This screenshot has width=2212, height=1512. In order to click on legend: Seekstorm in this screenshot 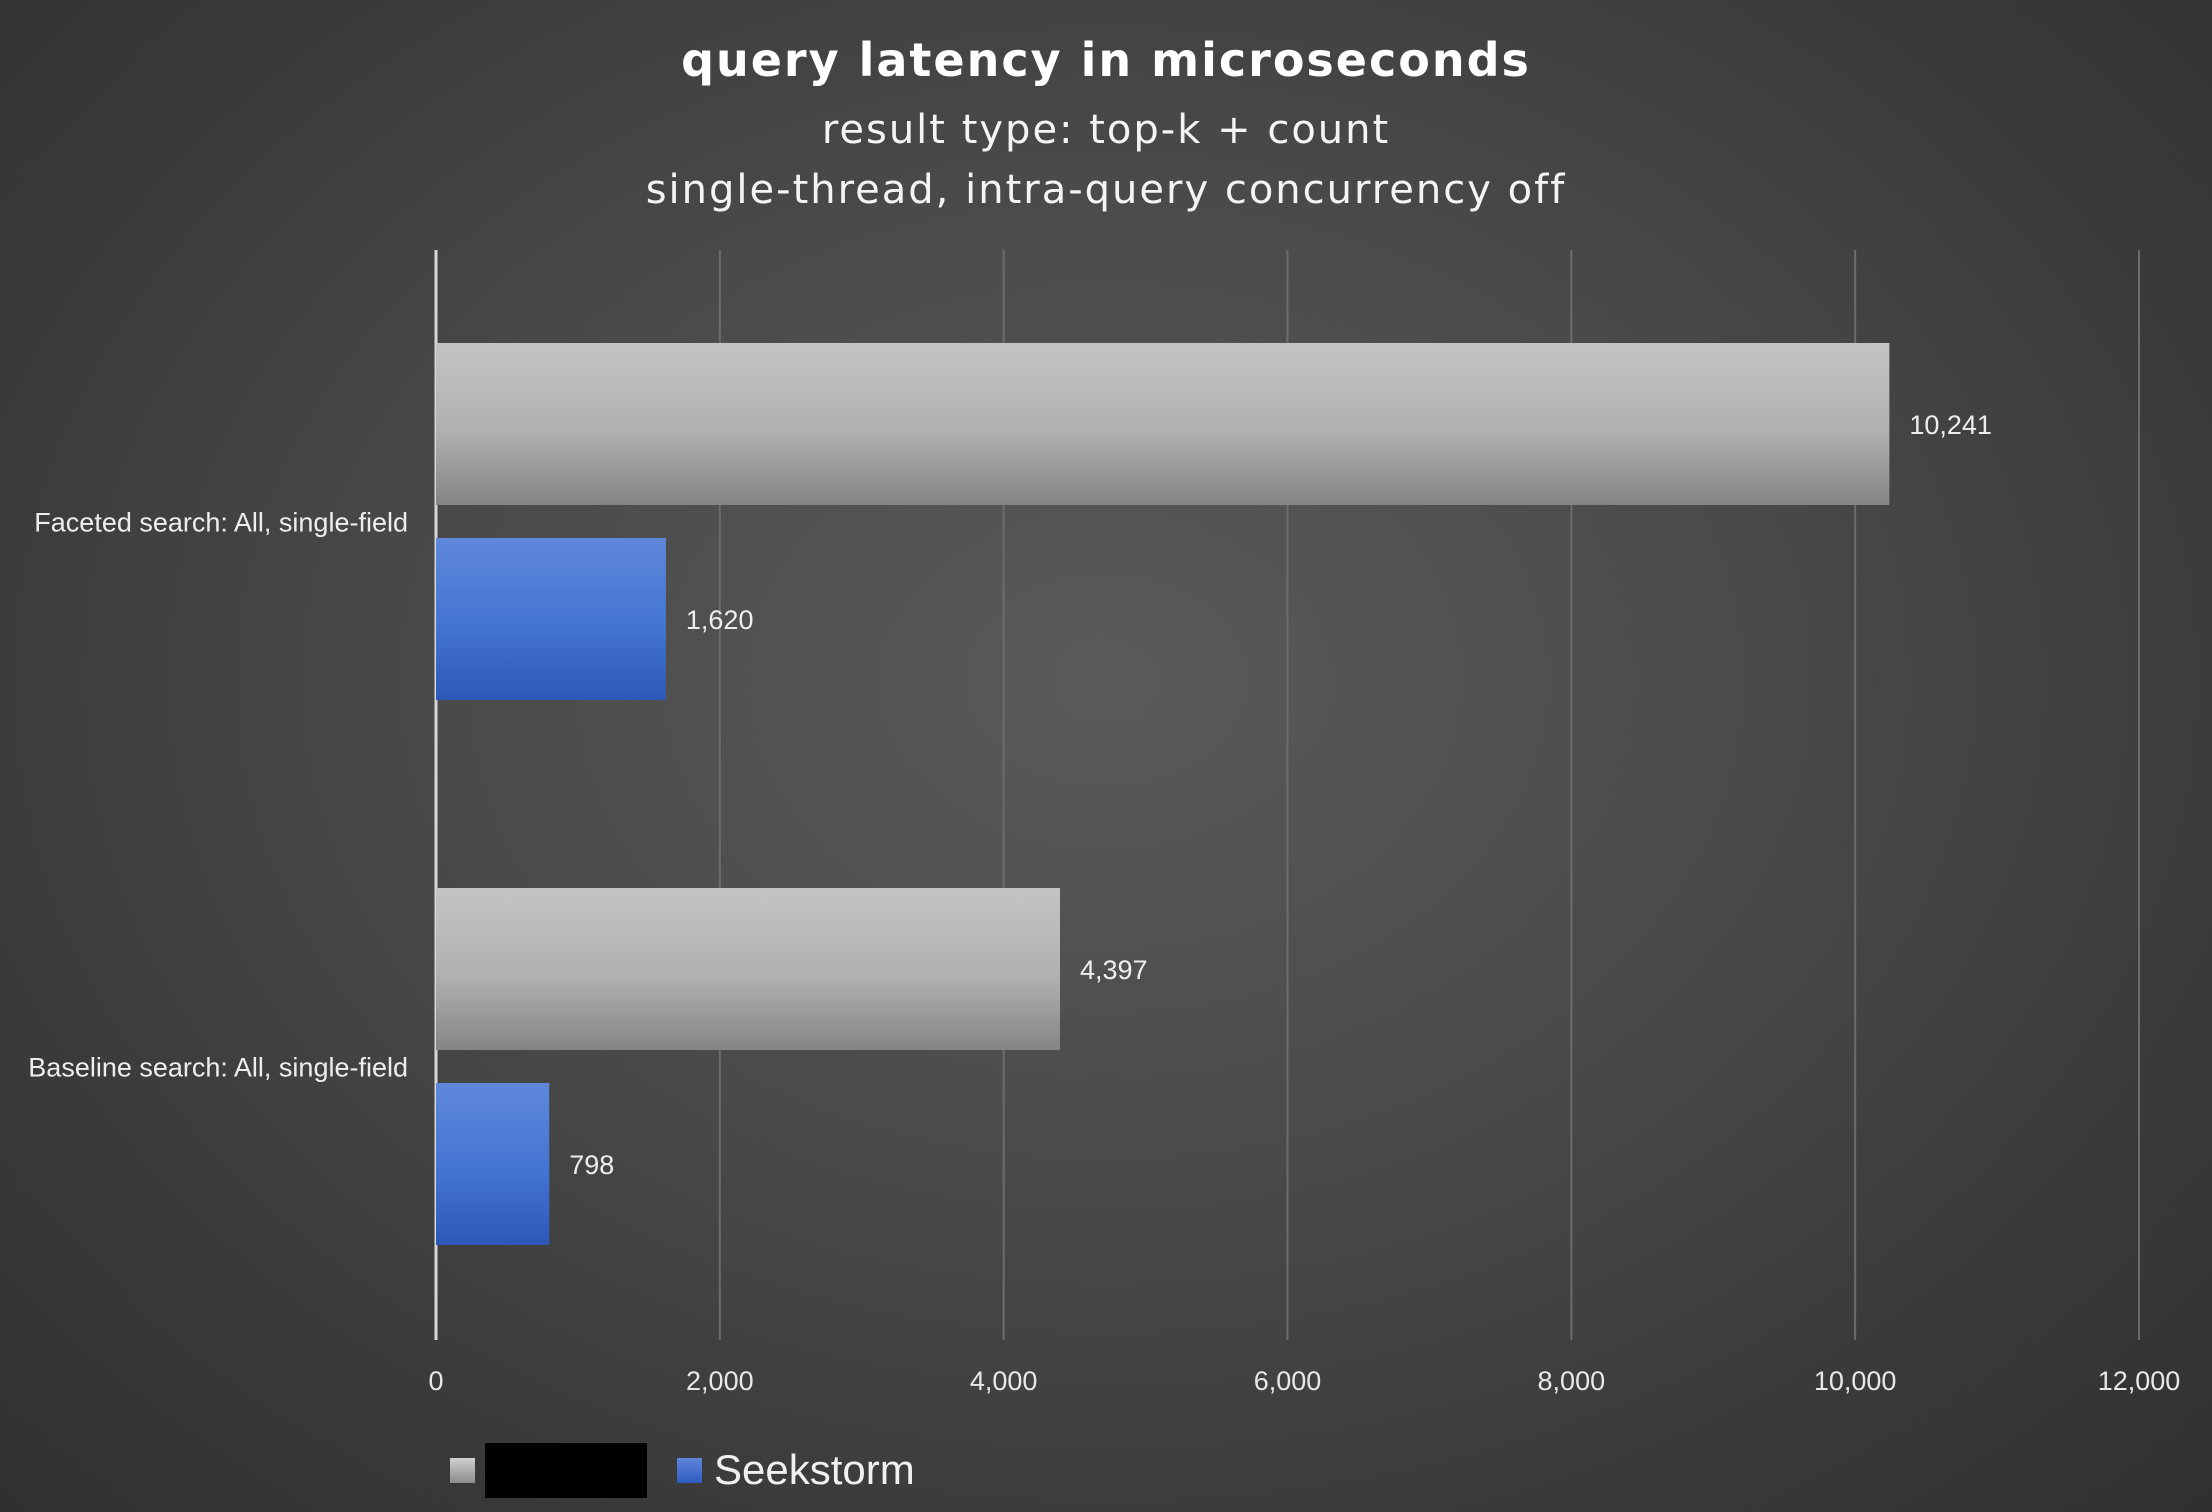, I will do `click(682, 1470)`.